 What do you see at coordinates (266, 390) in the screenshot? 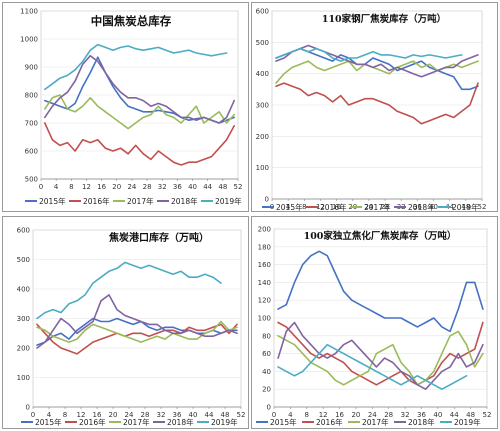
I see `y-tick-label: 20` at bounding box center [266, 390].